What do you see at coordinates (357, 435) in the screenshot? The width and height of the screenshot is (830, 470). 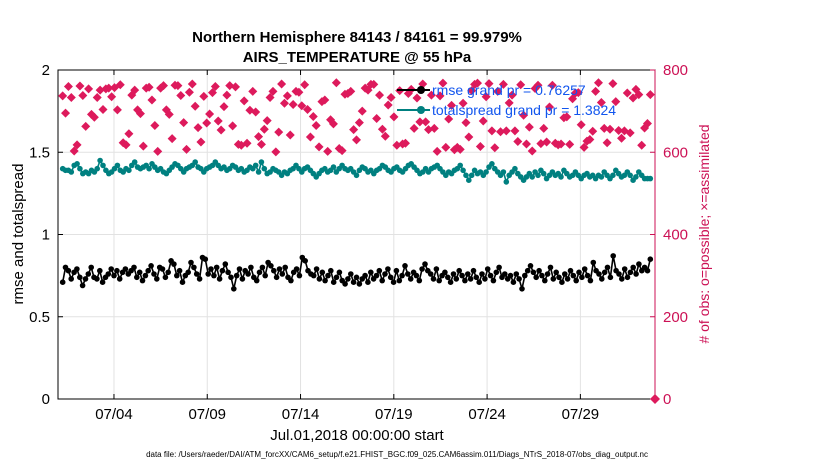 I see `x-axis-label: Jul.01,2018 00:00:00 start` at bounding box center [357, 435].